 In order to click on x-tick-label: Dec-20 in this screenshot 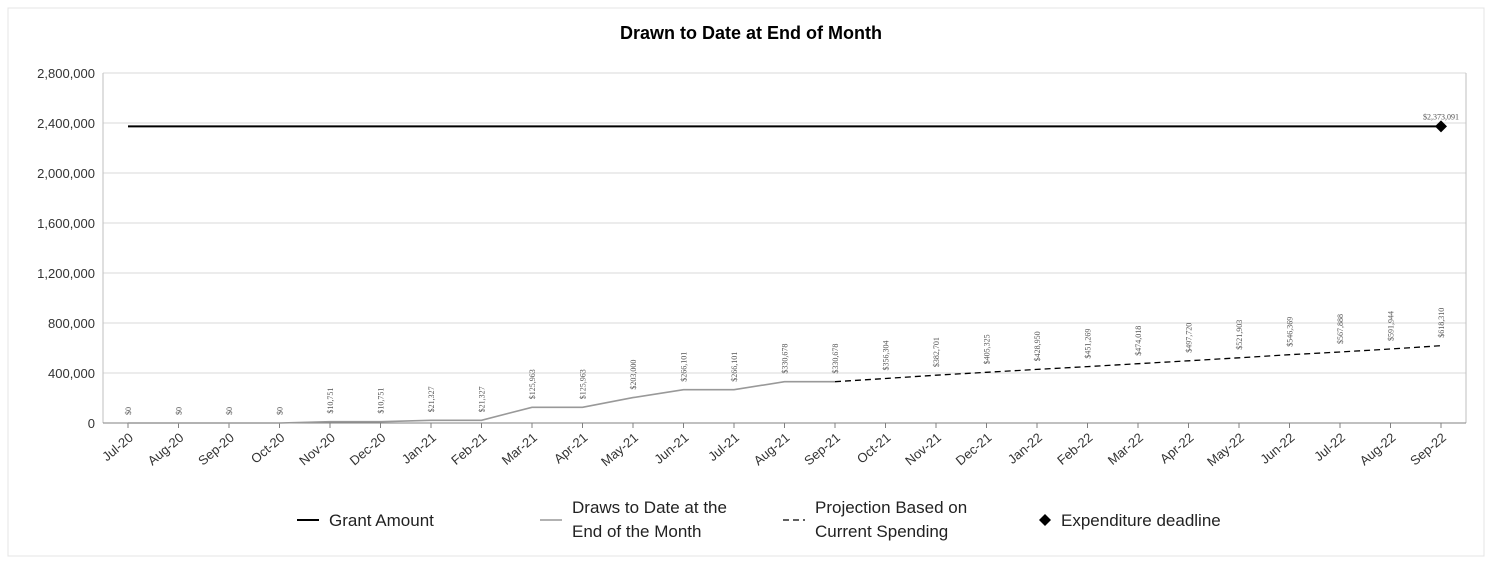, I will do `click(368, 449)`.